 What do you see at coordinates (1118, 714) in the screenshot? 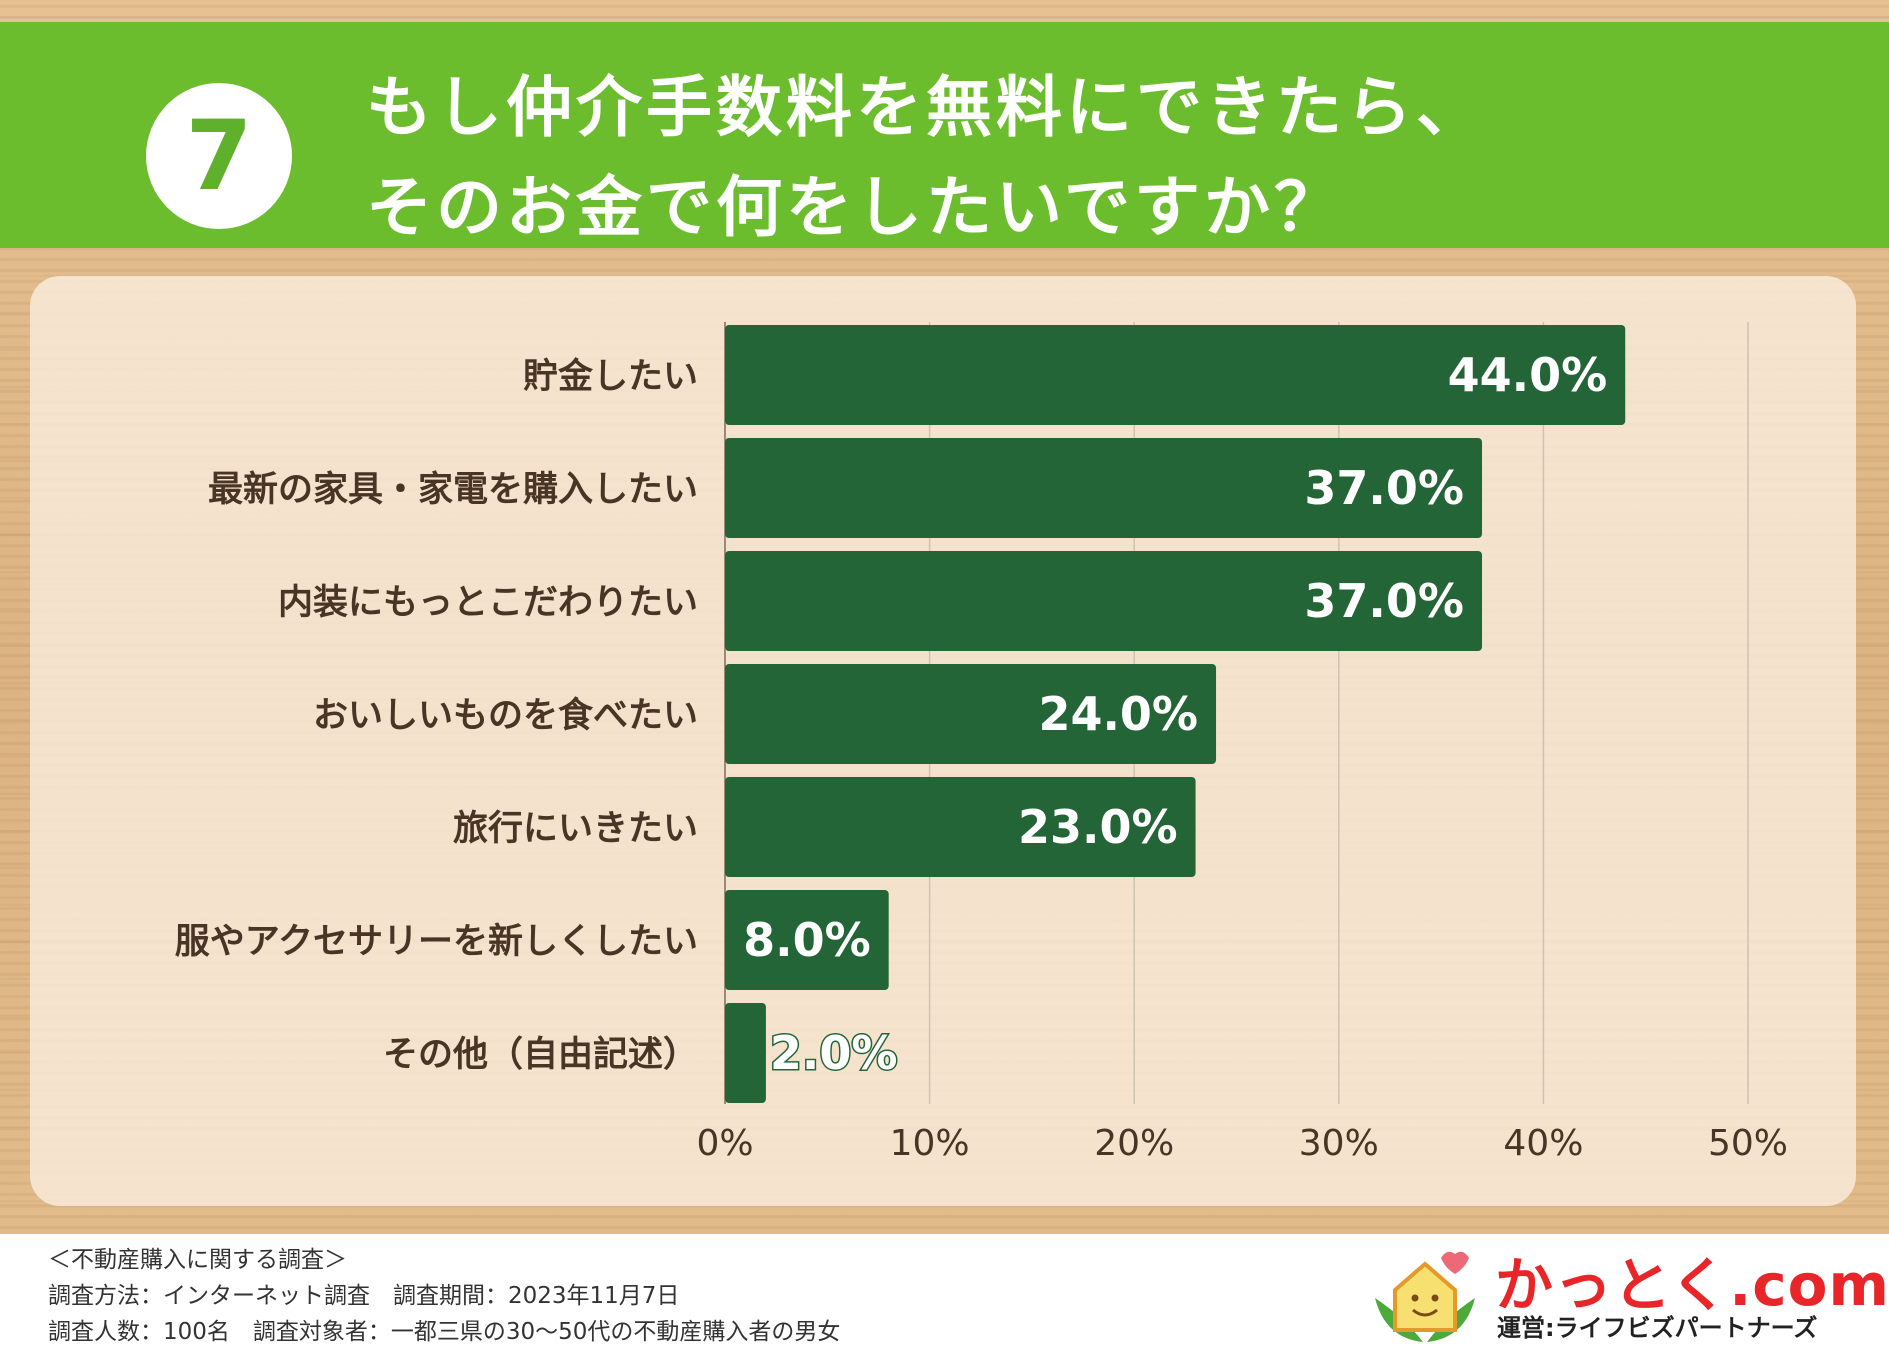
I see `value-label: 24.0%` at bounding box center [1118, 714].